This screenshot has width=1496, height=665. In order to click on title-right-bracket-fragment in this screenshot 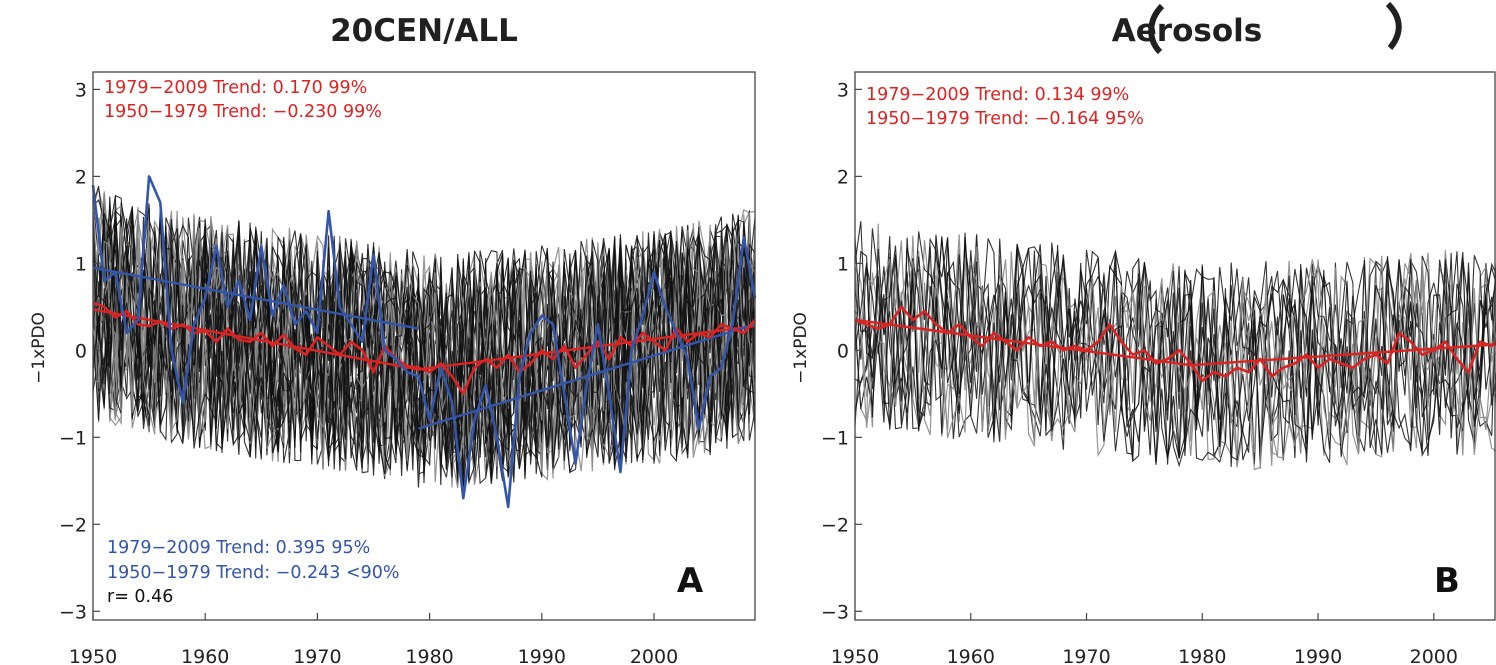, I will do `click(1393, 25)`.